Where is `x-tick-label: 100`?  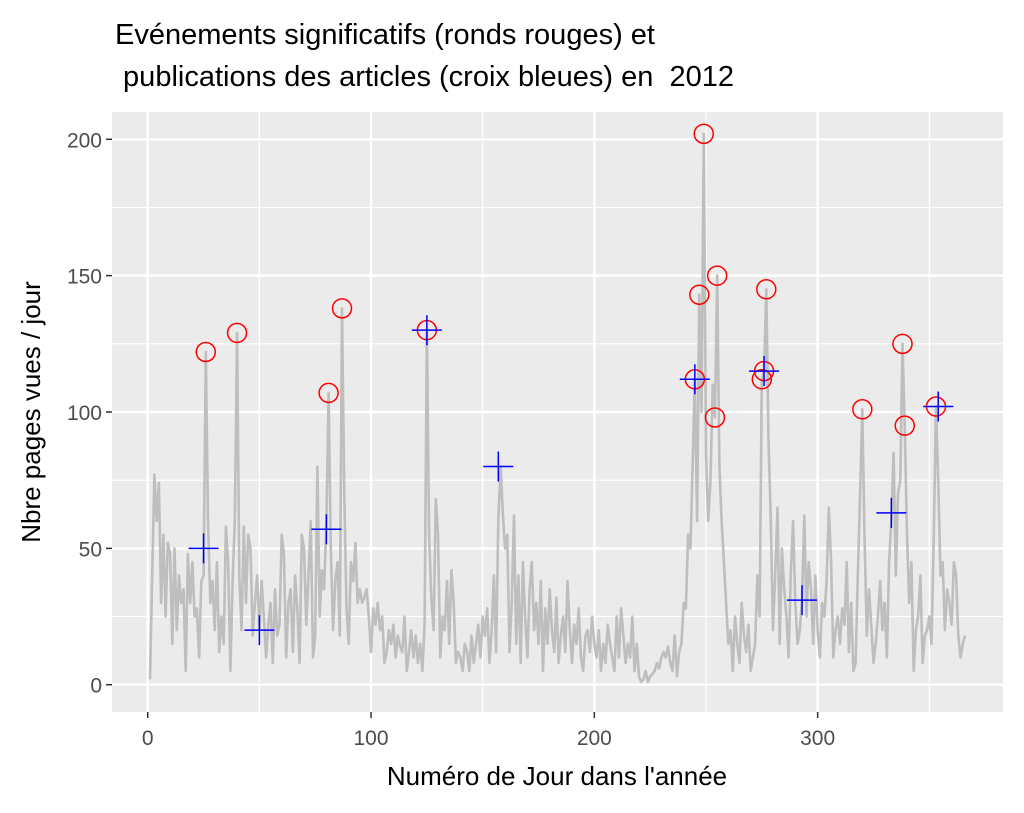
x-tick-label: 100 is located at coordinates (371, 738).